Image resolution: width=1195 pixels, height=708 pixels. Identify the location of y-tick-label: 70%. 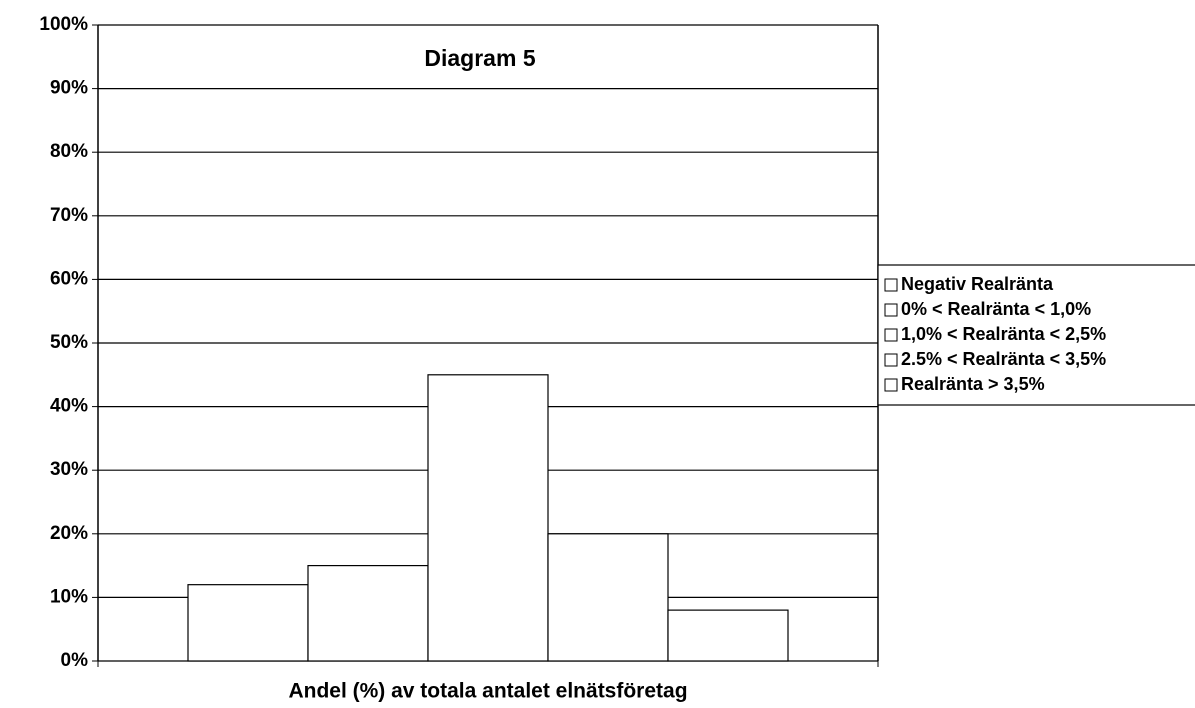
(69, 215).